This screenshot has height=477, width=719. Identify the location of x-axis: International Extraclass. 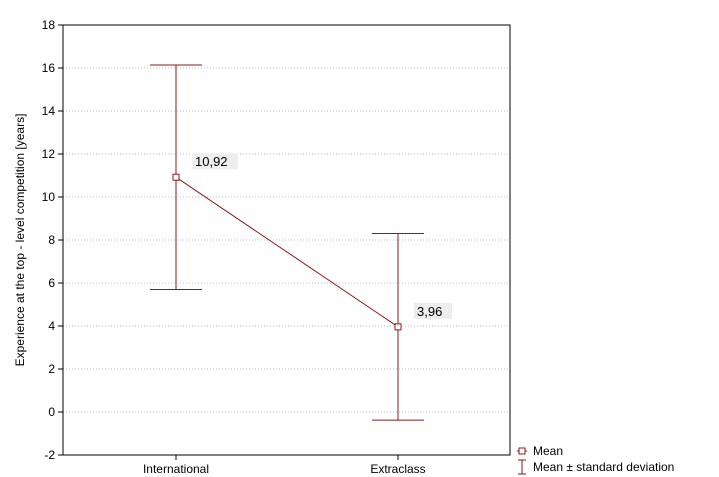
(284, 465).